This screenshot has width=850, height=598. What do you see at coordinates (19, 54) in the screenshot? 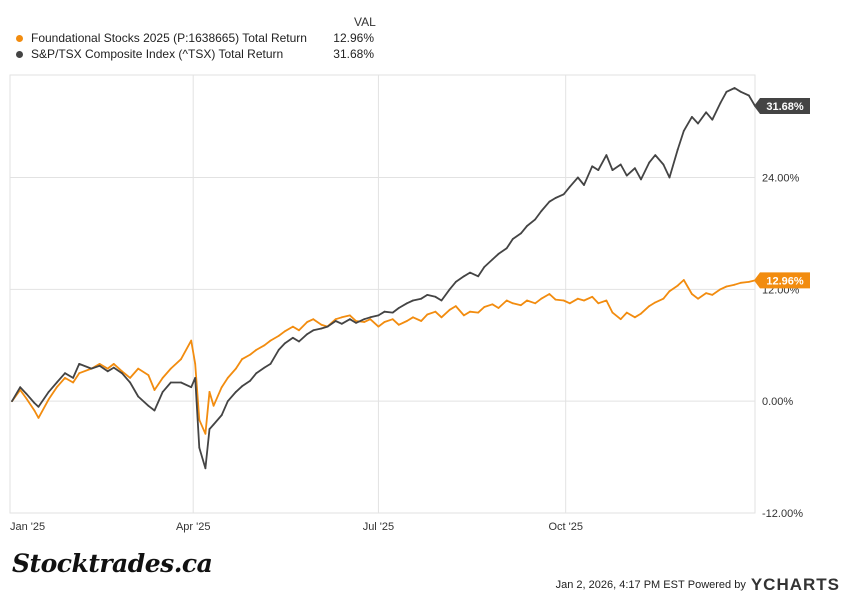
I see `legend-dot-icon` at bounding box center [19, 54].